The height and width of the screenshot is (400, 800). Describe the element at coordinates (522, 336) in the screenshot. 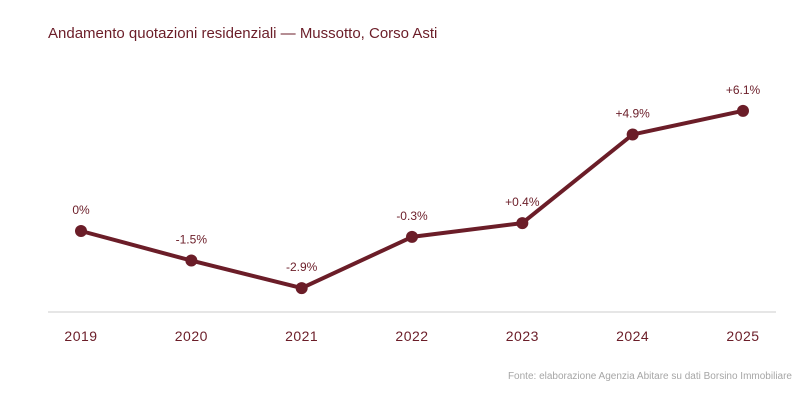

I see `x-tick-label: 2023` at that location.